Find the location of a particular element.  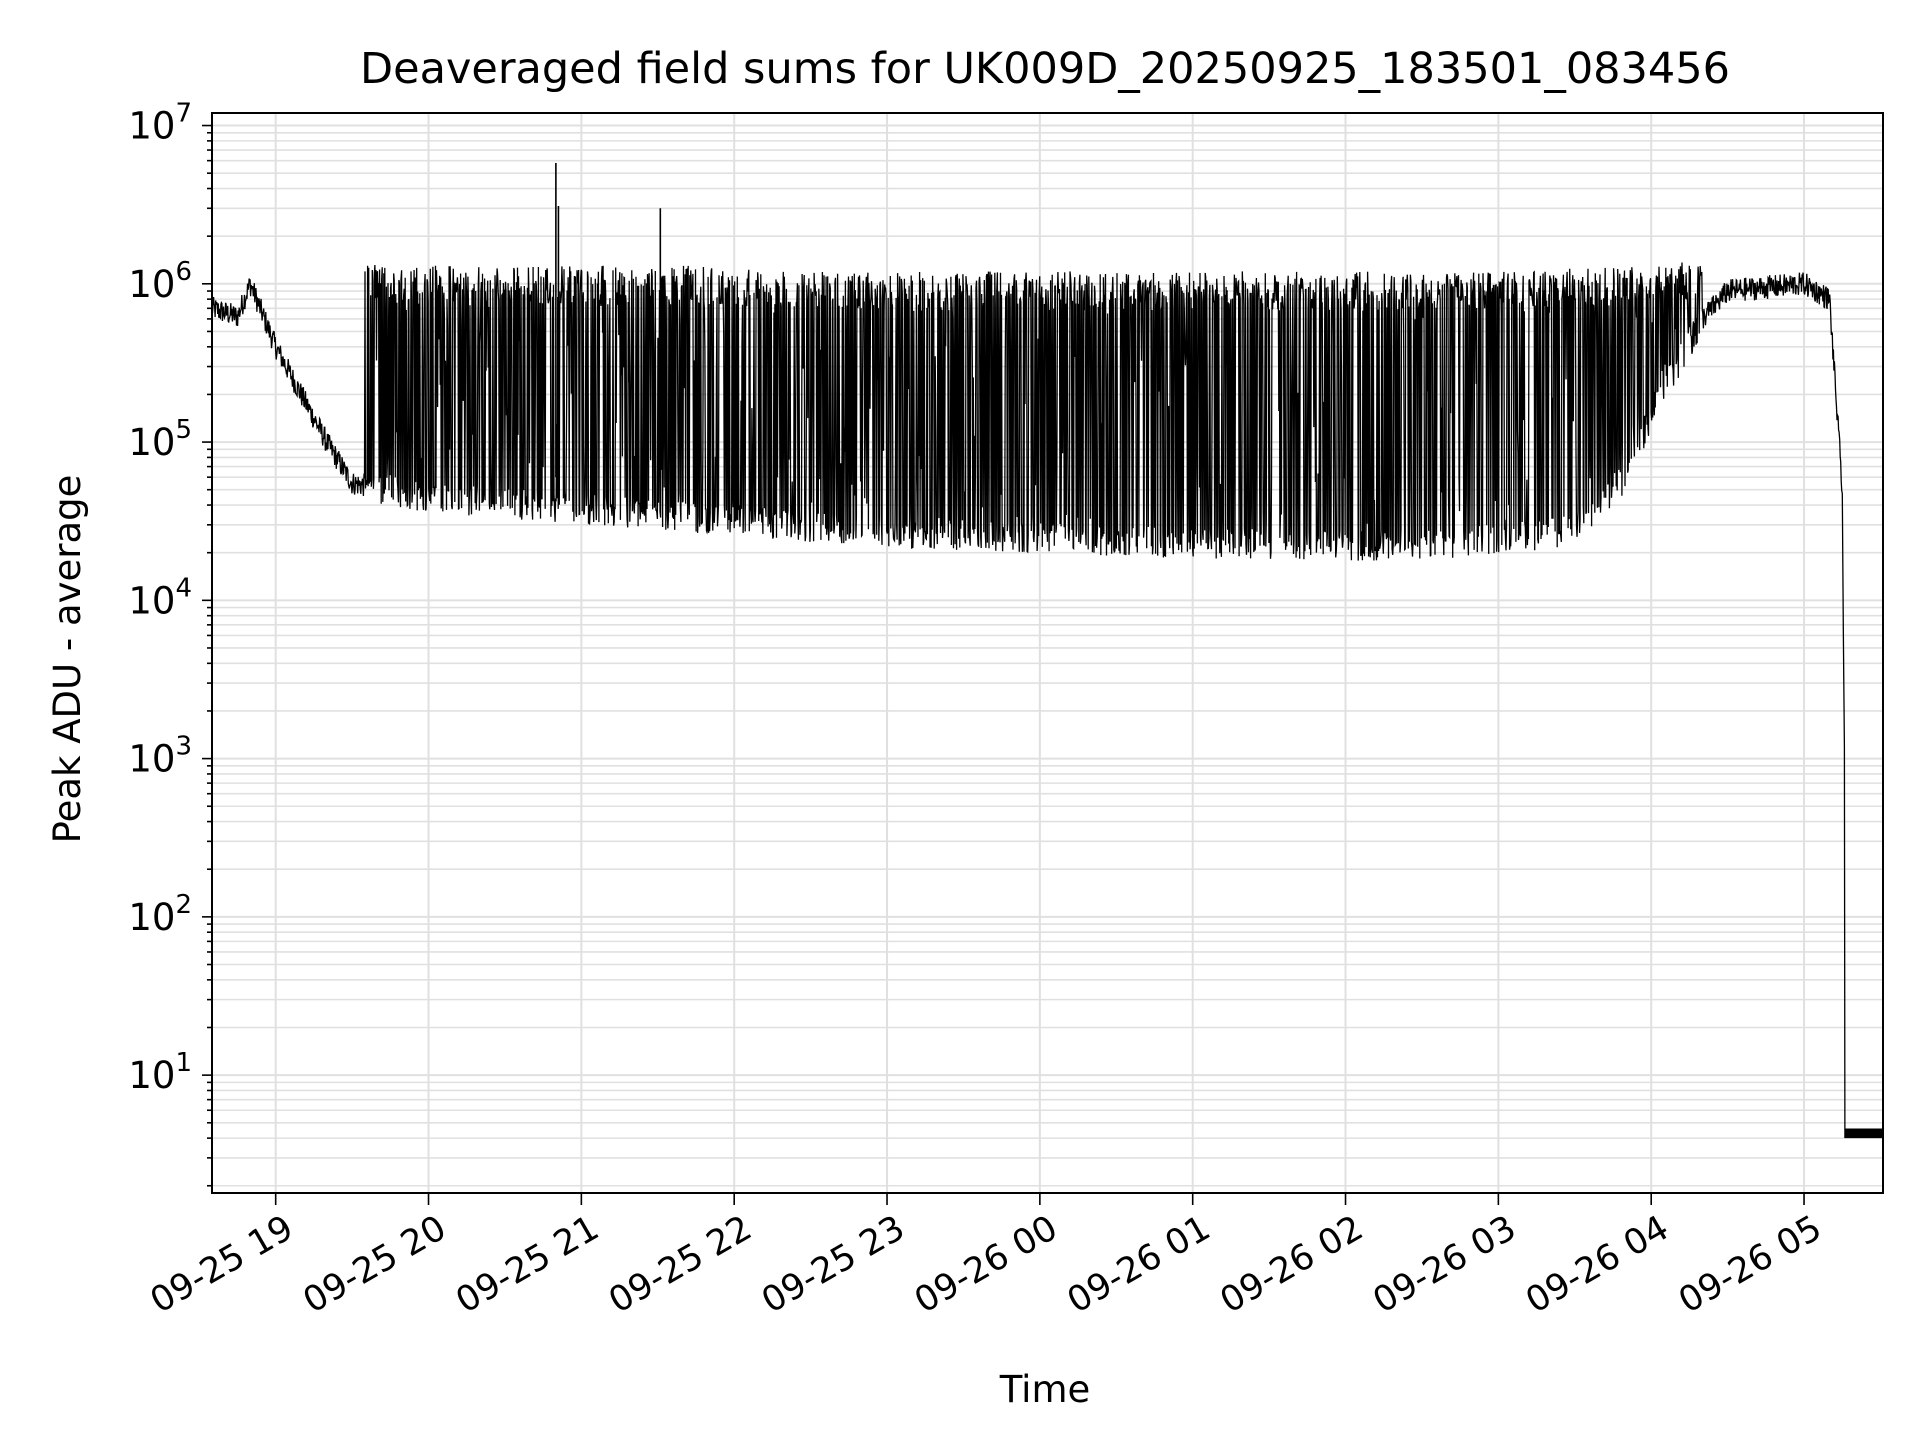

x-tick-label: 09-26 02 is located at coordinates (1292, 1264).